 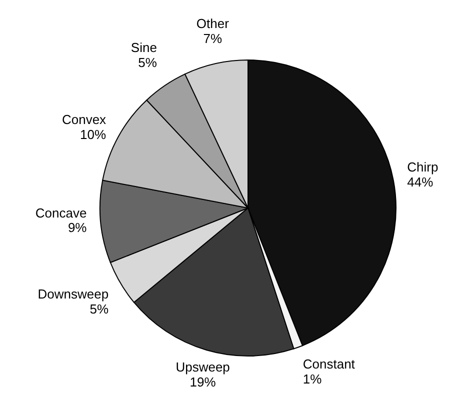 I want to click on slice-label: Downsweep, so click(x=73, y=294).